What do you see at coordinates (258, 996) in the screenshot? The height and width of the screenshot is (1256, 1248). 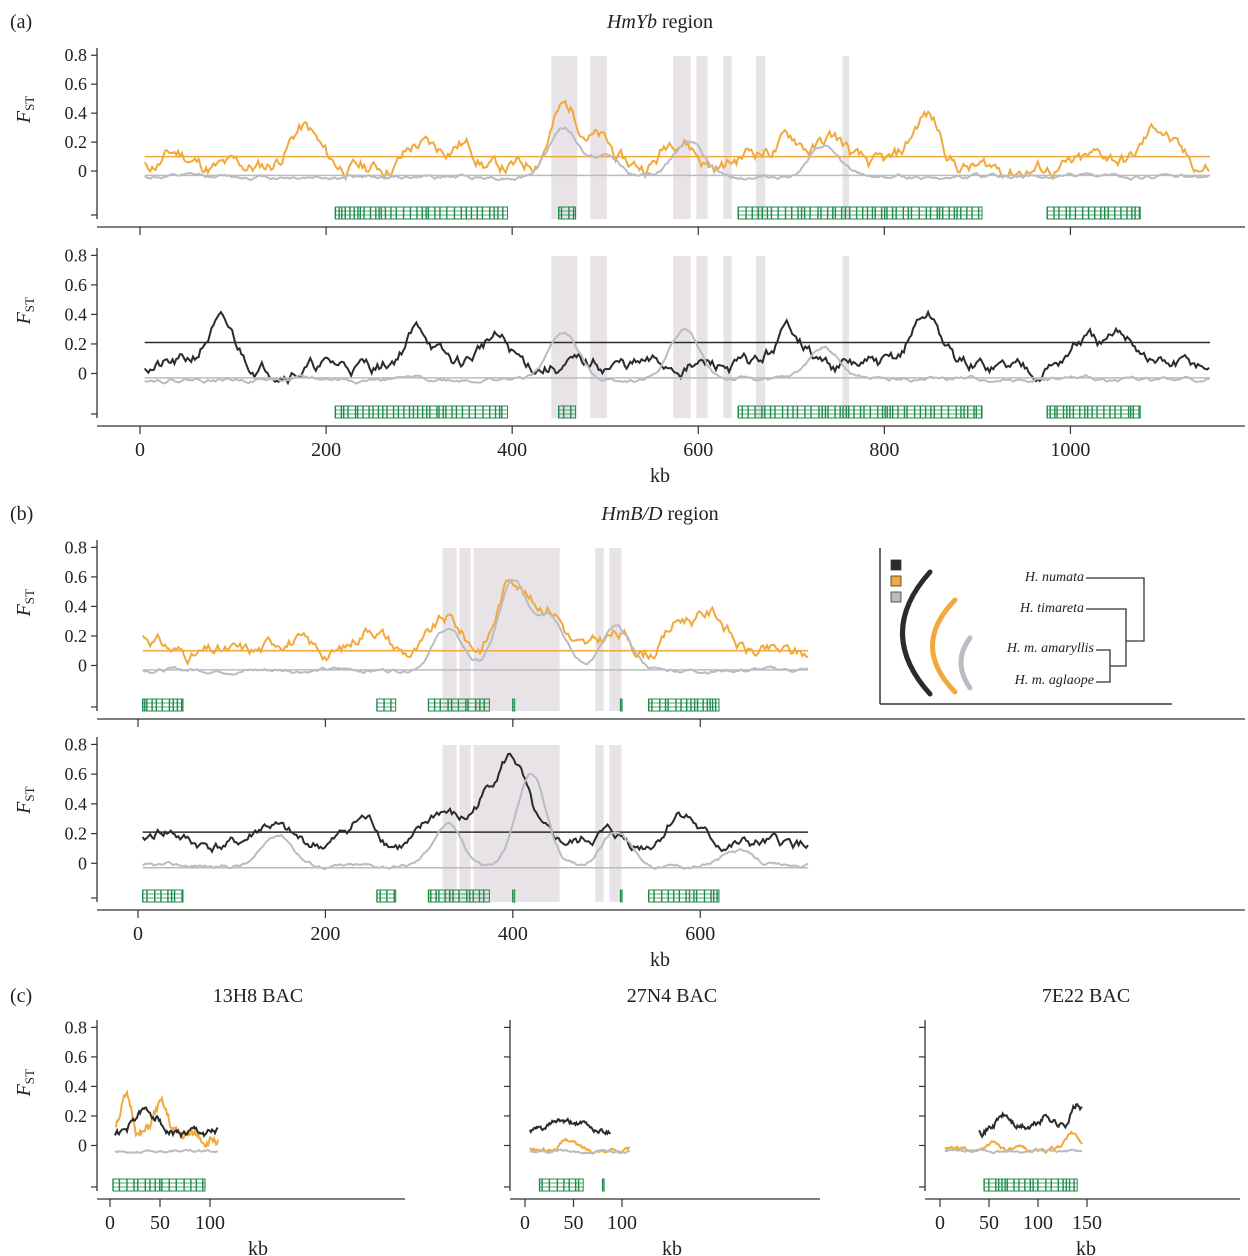 I see `subplot-title: 13H8 BAC` at bounding box center [258, 996].